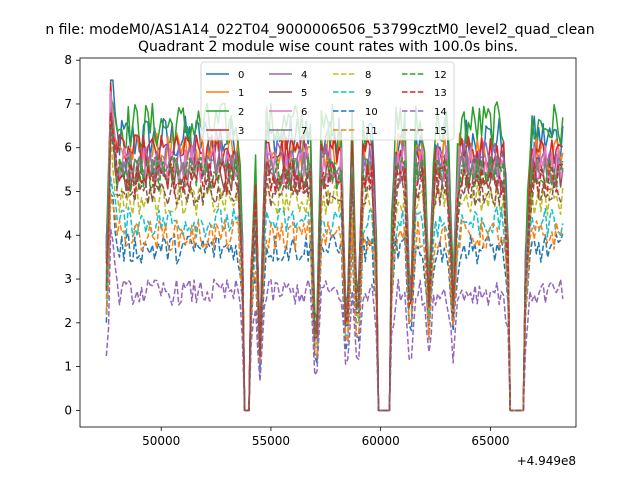 This screenshot has height=480, width=640. I want to click on legend-label-10: 10, so click(371, 112).